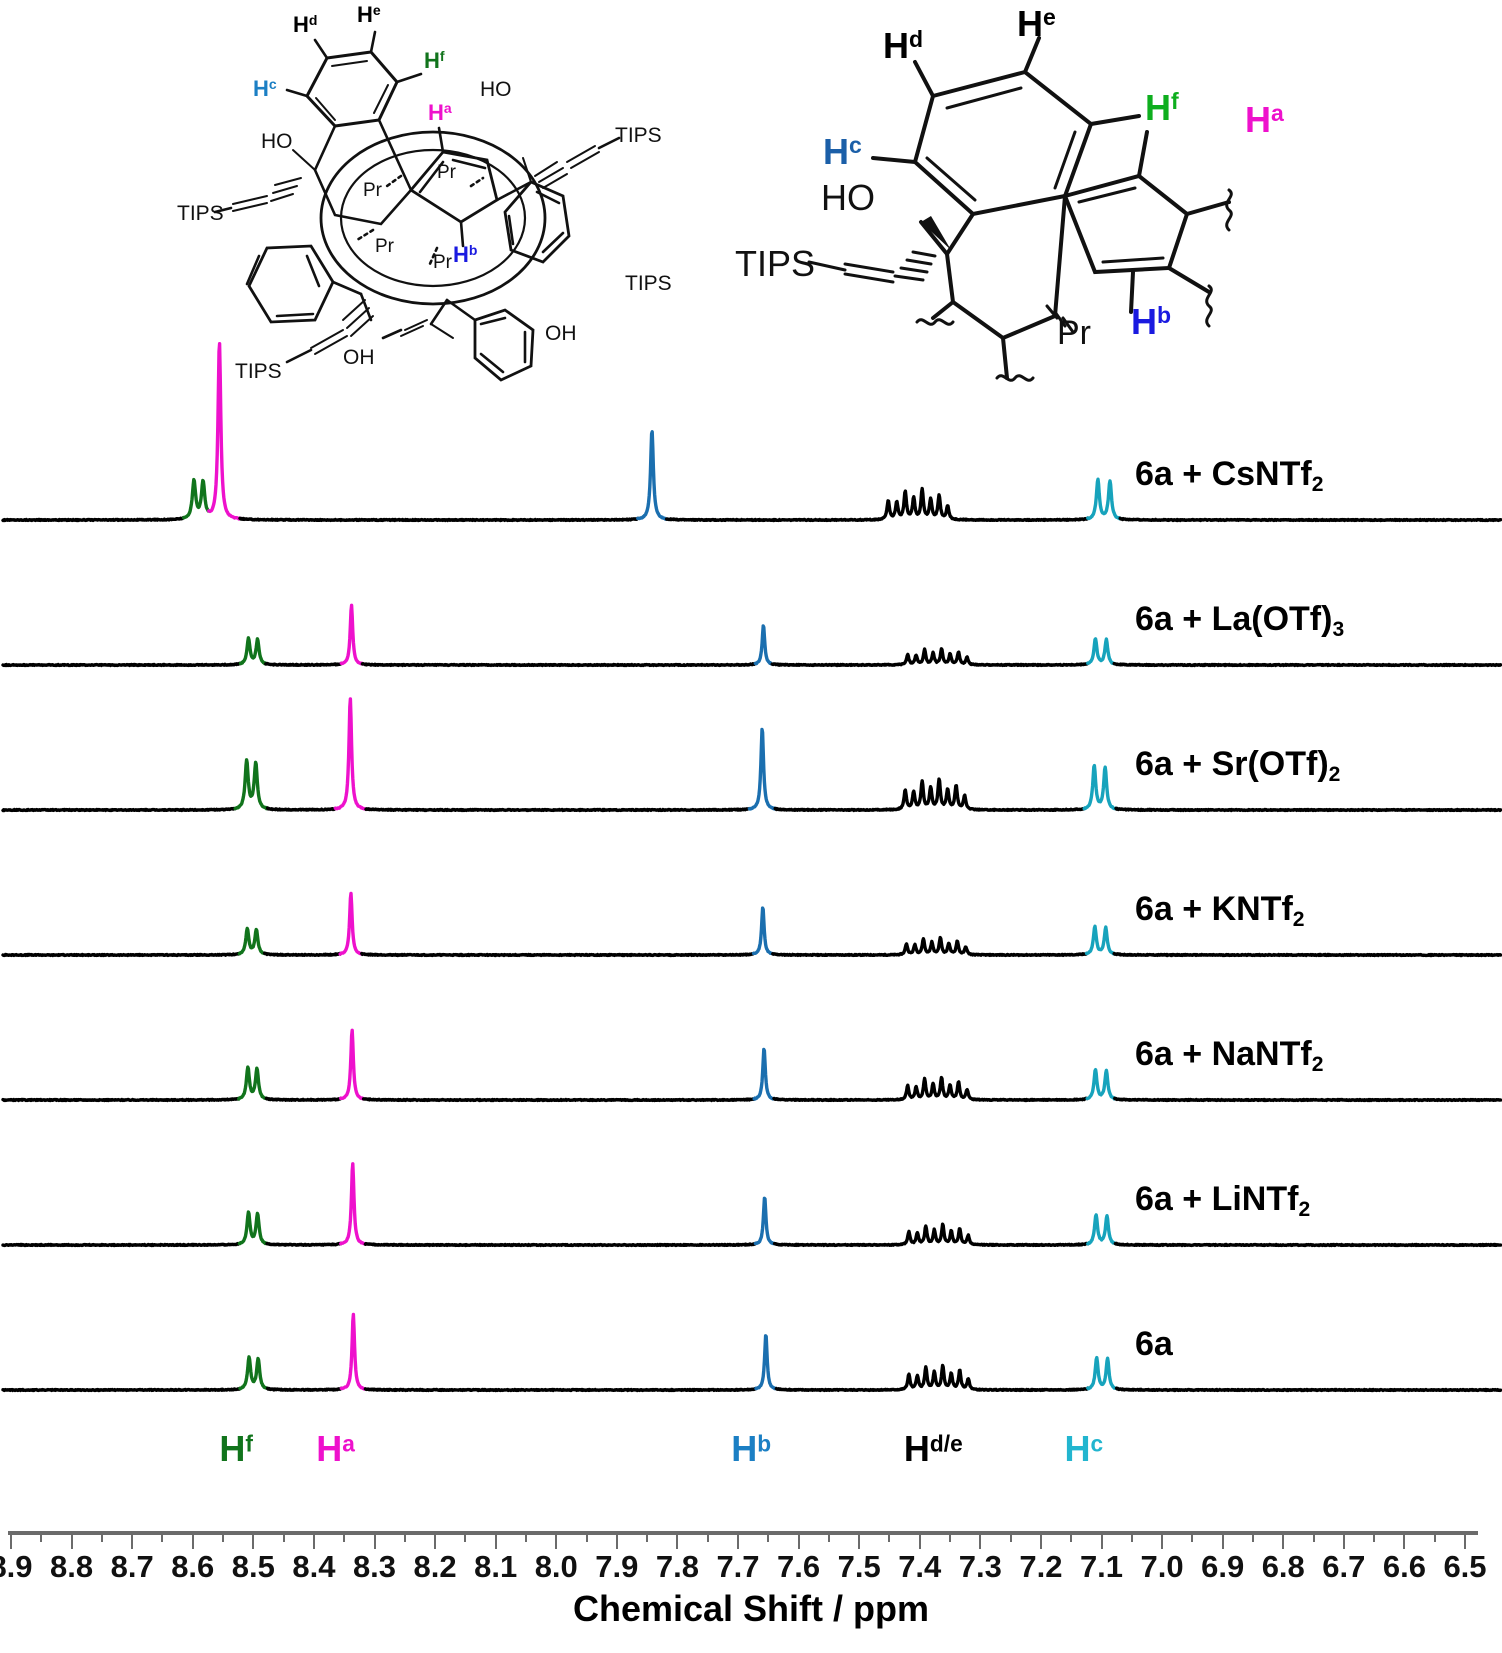 Image resolution: width=1502 pixels, height=1653 pixels. Describe the element at coordinates (16, 1566) in the screenshot. I see `axis-tick-label: 8.9` at that location.